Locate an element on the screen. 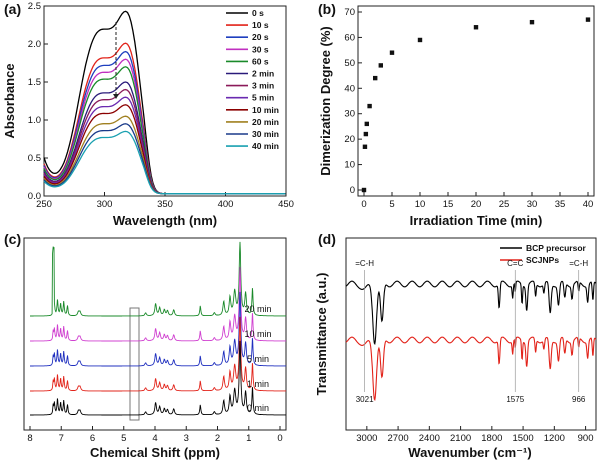  b-xtick-label: 25 is located at coordinates (504, 204).